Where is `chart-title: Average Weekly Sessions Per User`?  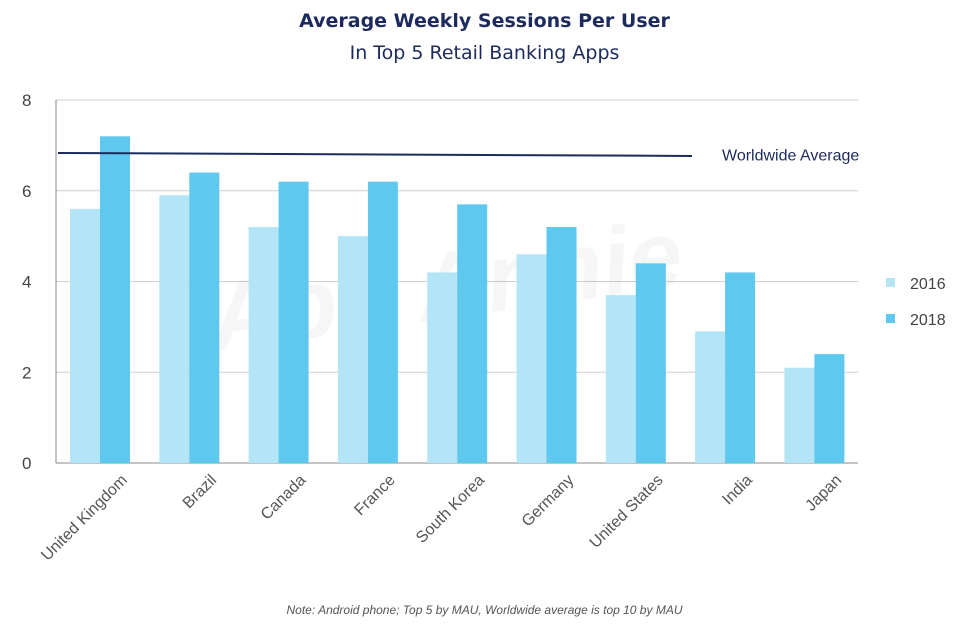
chart-title: Average Weekly Sessions Per User is located at coordinates (484, 21).